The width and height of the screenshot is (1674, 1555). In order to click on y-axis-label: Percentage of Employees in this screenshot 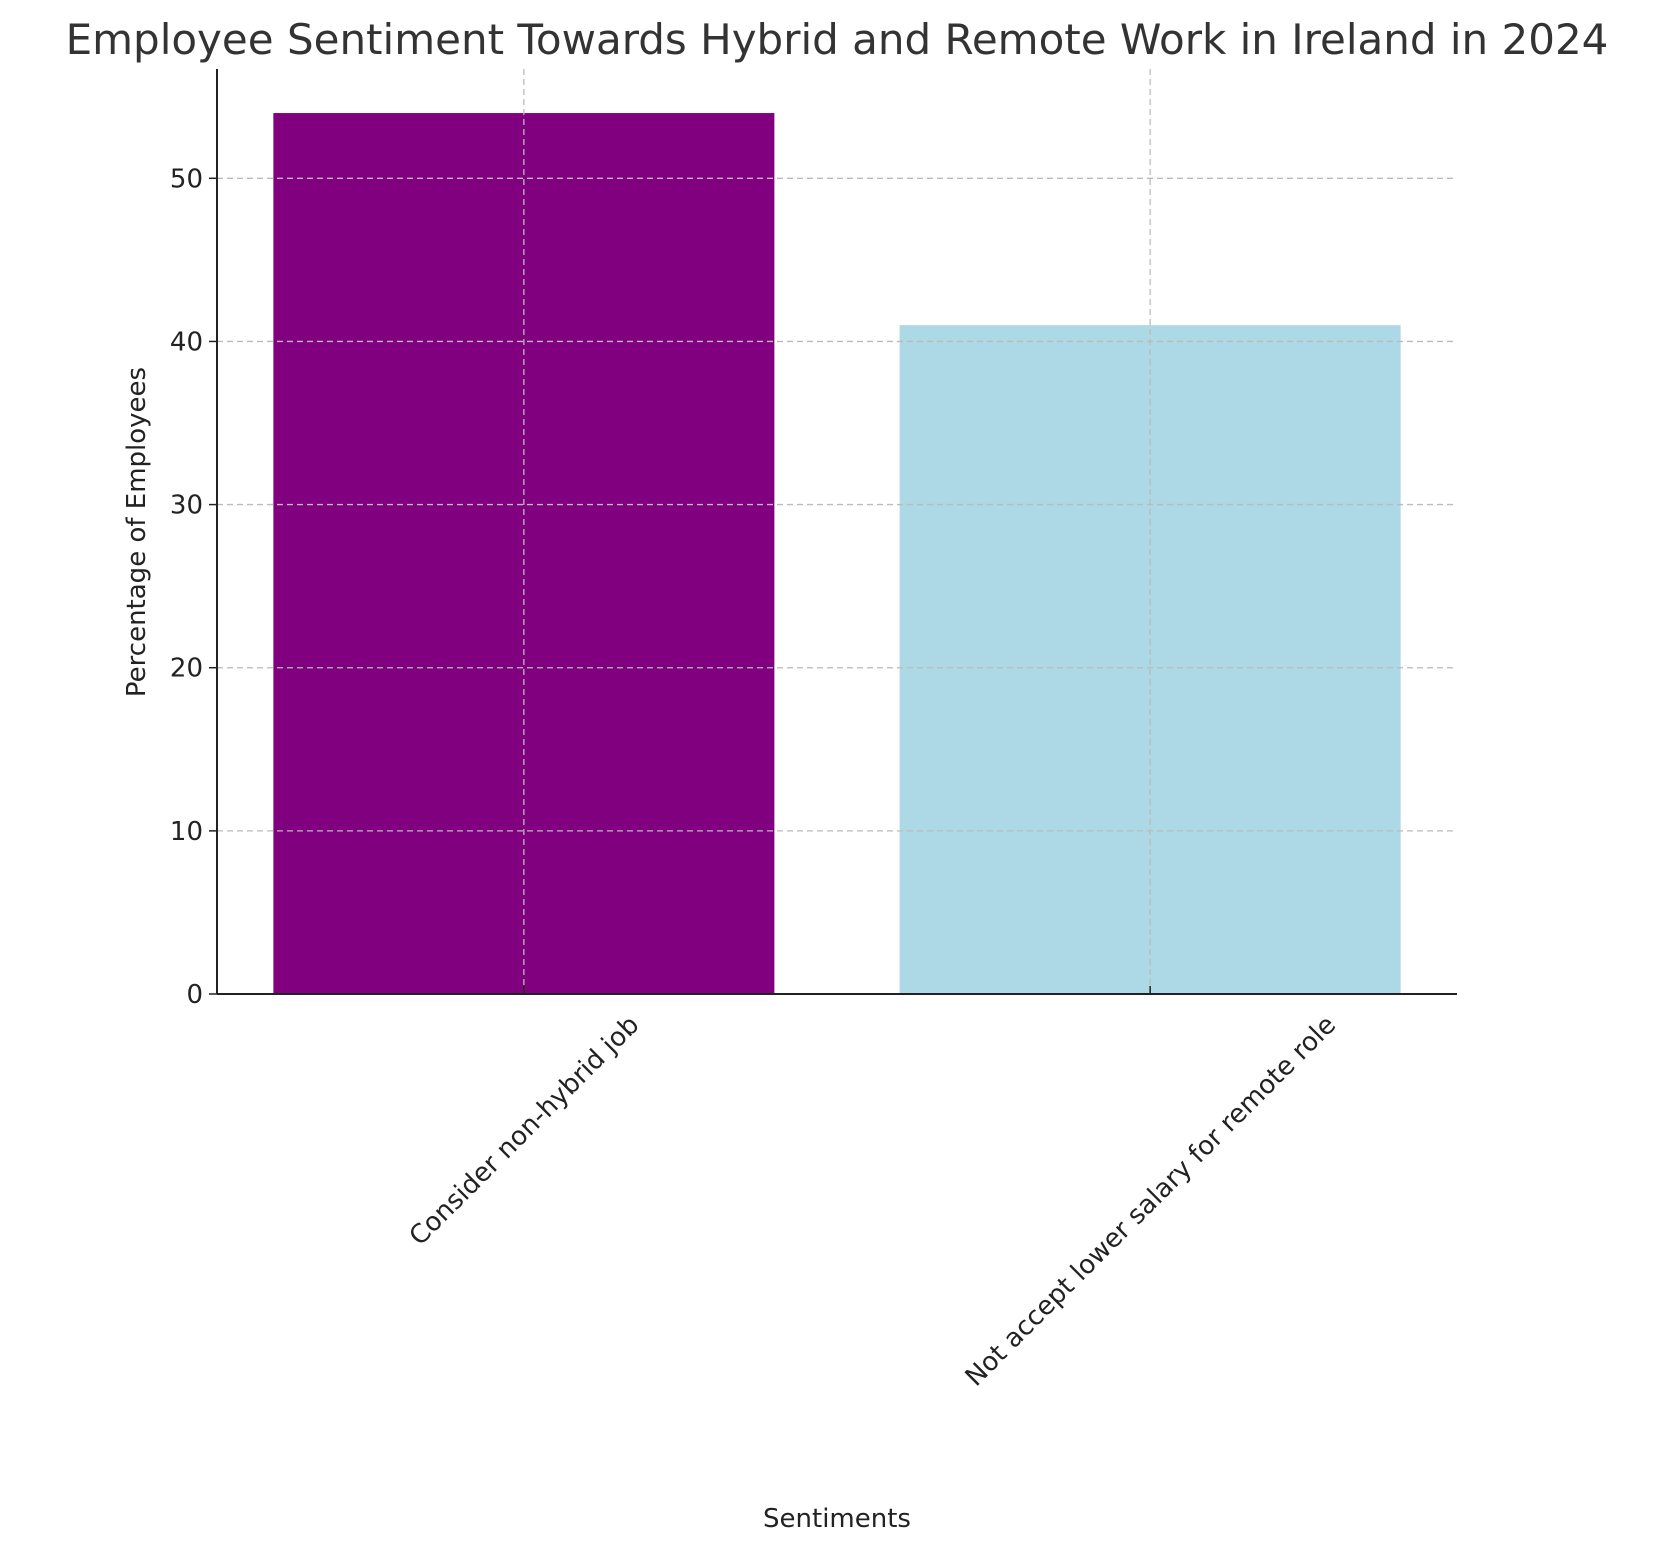, I will do `click(137, 532)`.